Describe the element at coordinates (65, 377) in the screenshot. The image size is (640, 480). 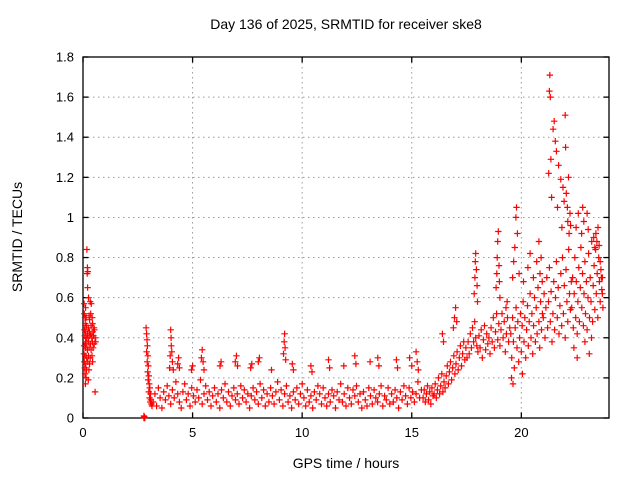
I see `y-tick-label: 0.2` at that location.